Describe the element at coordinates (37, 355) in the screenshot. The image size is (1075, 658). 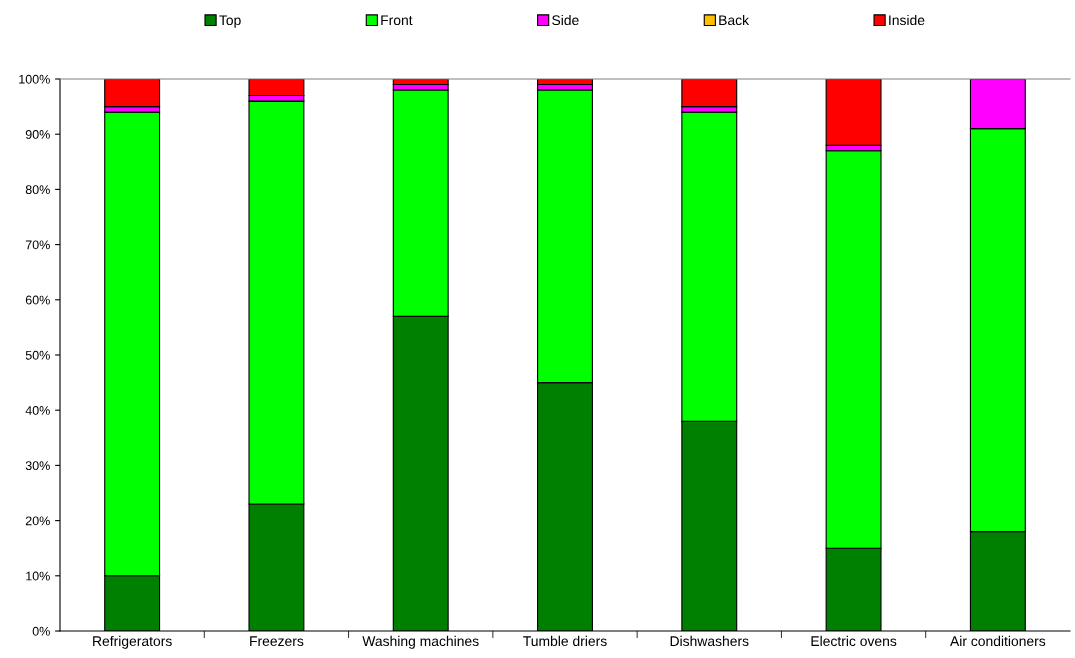
I see `y-tick-label: 50%` at that location.